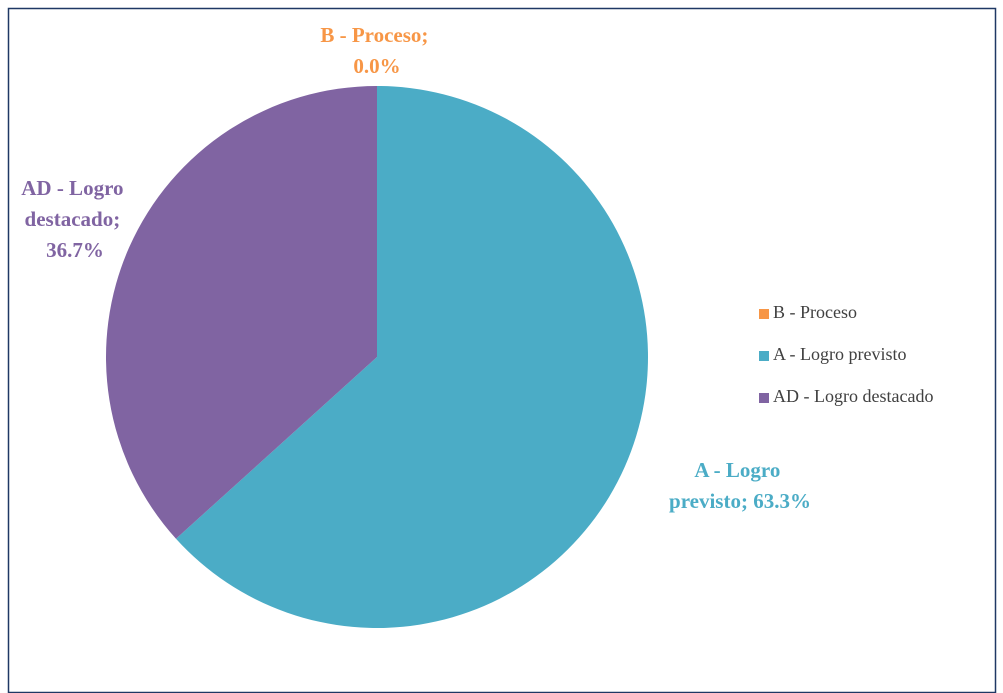  I want to click on data-label: AD - Logro destacado; 36.7%, so click(75, 219).